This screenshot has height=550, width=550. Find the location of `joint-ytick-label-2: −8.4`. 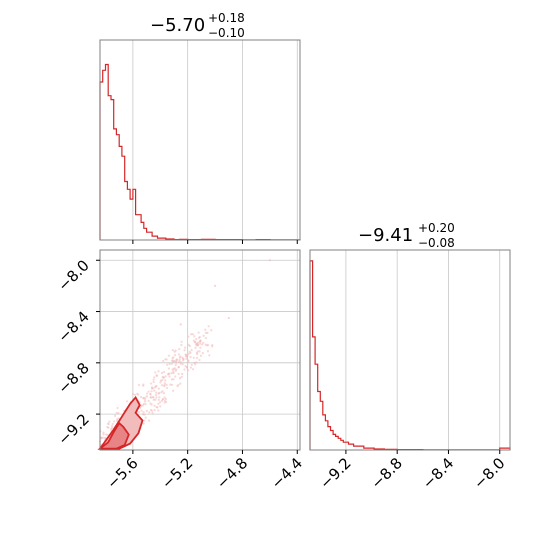

joint-ytick-label-2: −8.4 is located at coordinates (73, 327).